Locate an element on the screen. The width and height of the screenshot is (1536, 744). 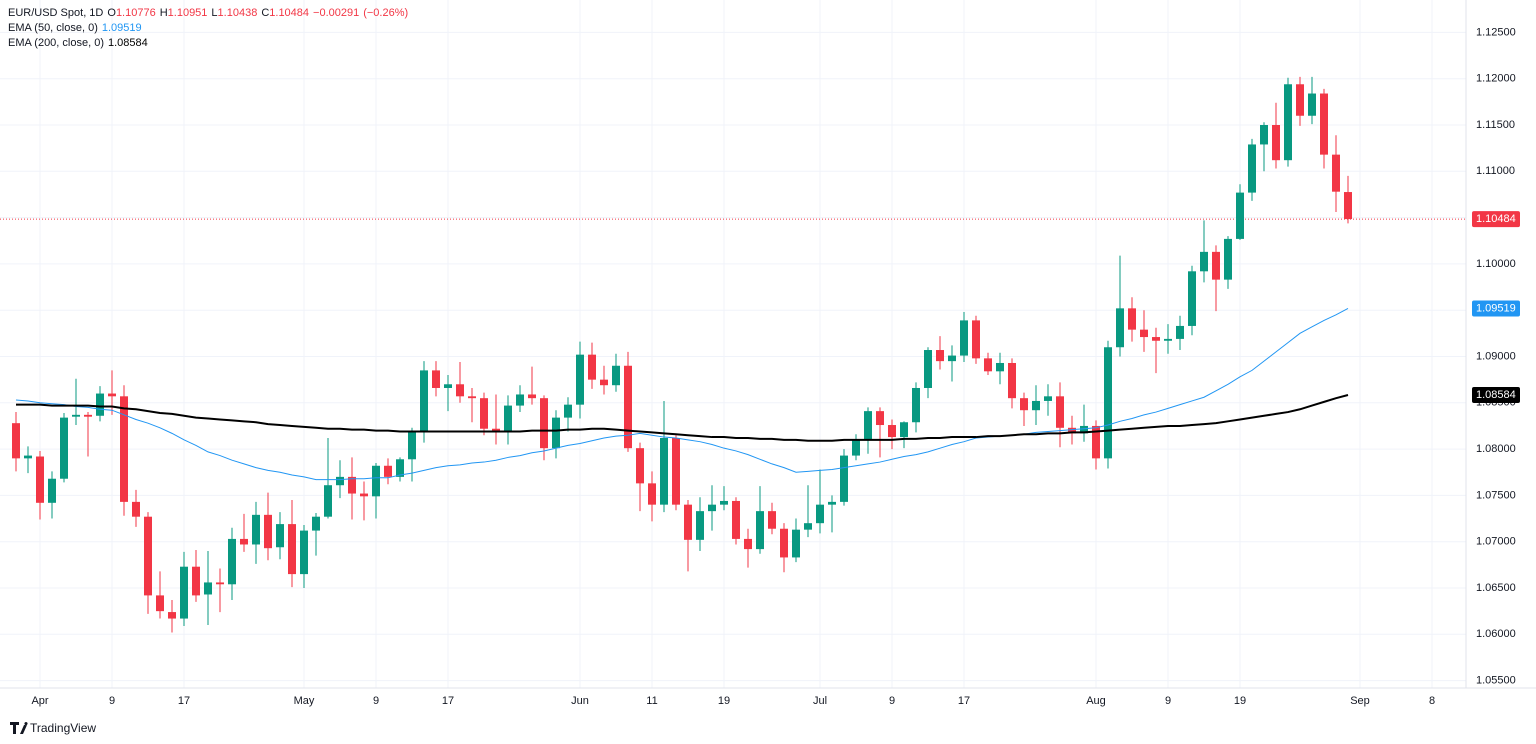
x-tick-label: Sep is located at coordinates (1360, 701).